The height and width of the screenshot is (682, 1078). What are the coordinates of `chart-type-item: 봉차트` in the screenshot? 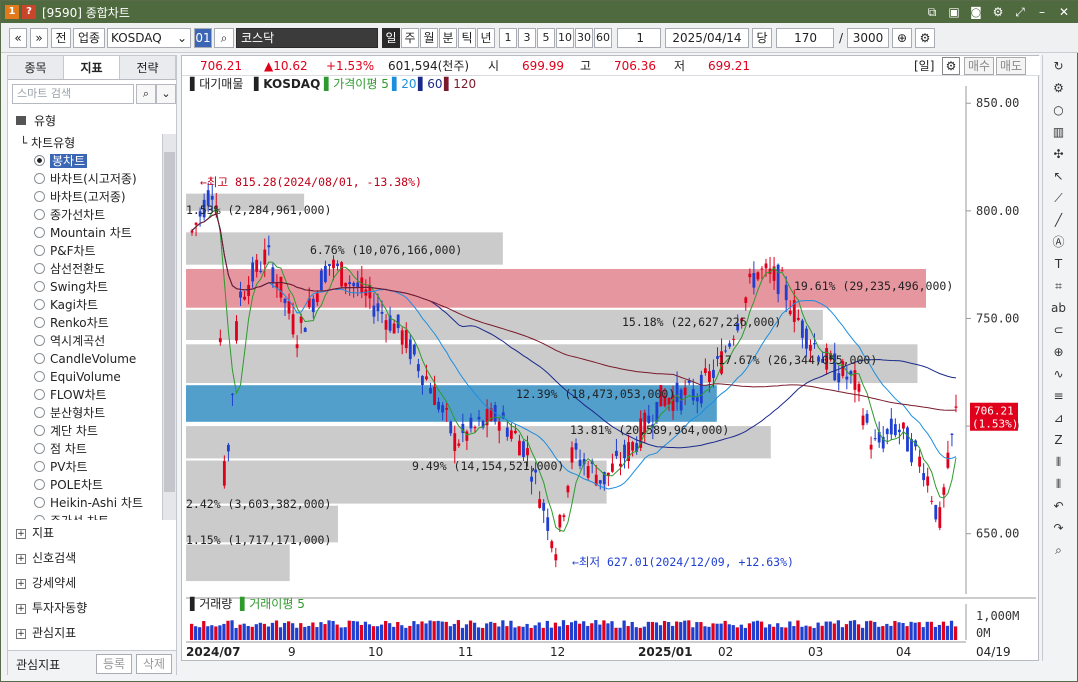 It's located at (84, 161).